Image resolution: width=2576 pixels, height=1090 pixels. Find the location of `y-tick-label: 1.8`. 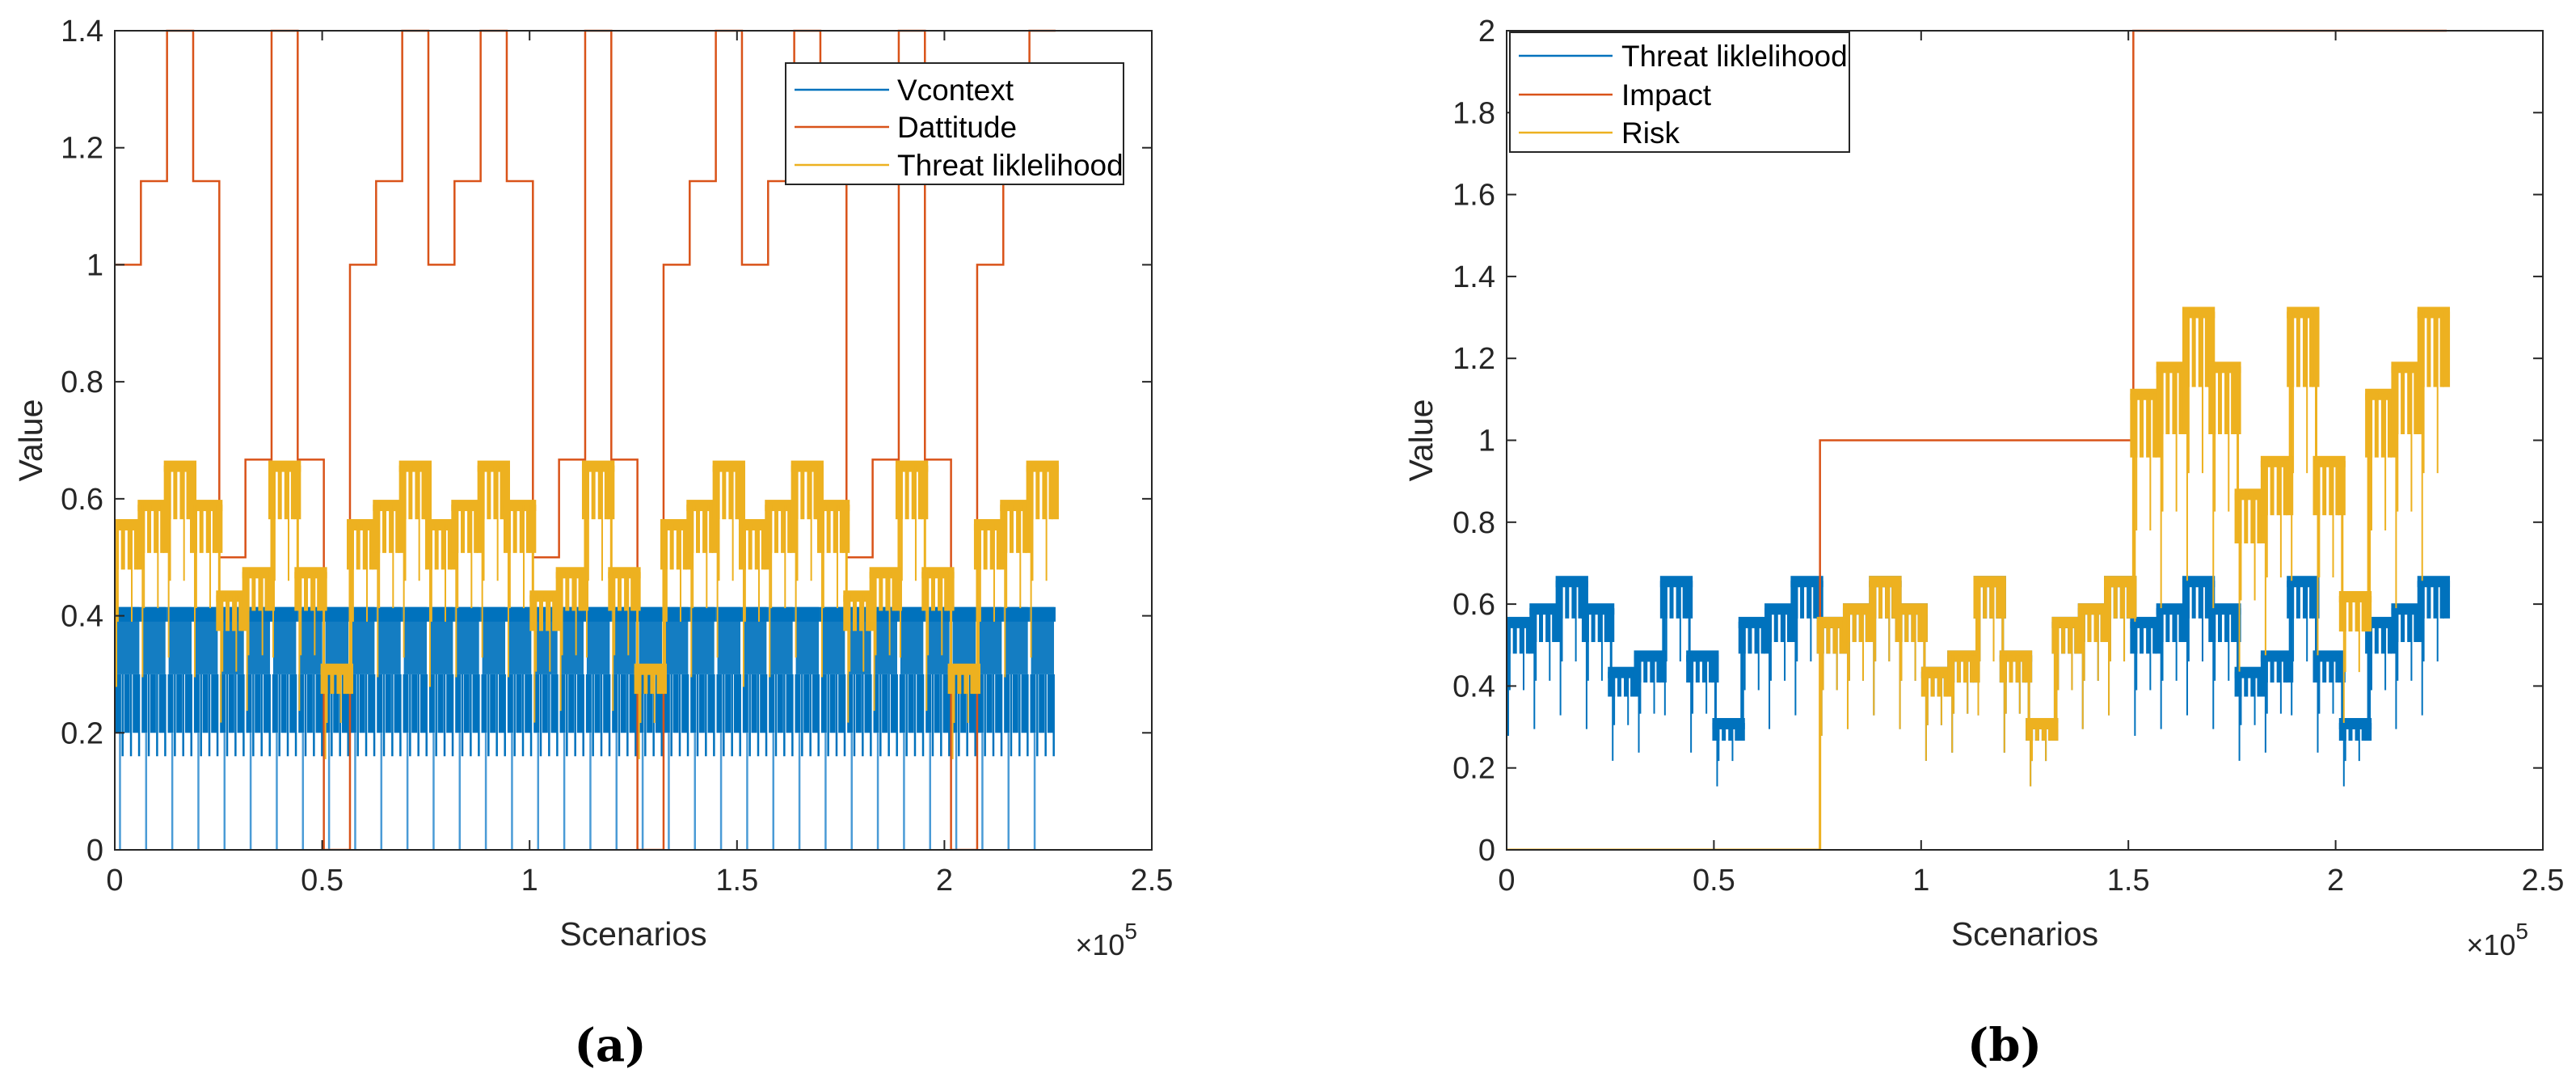

y-tick-label: 1.8 is located at coordinates (1473, 113).